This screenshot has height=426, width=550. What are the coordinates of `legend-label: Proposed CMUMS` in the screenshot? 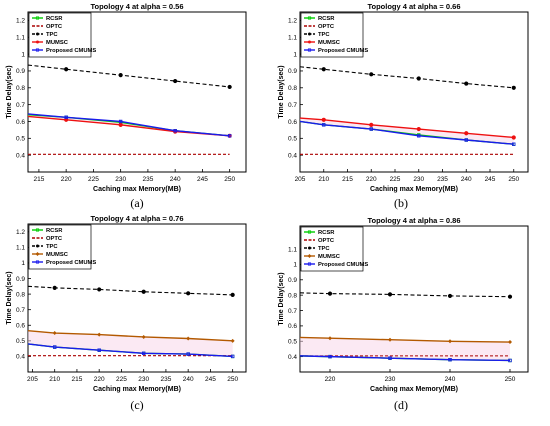 It's located at (343, 51).